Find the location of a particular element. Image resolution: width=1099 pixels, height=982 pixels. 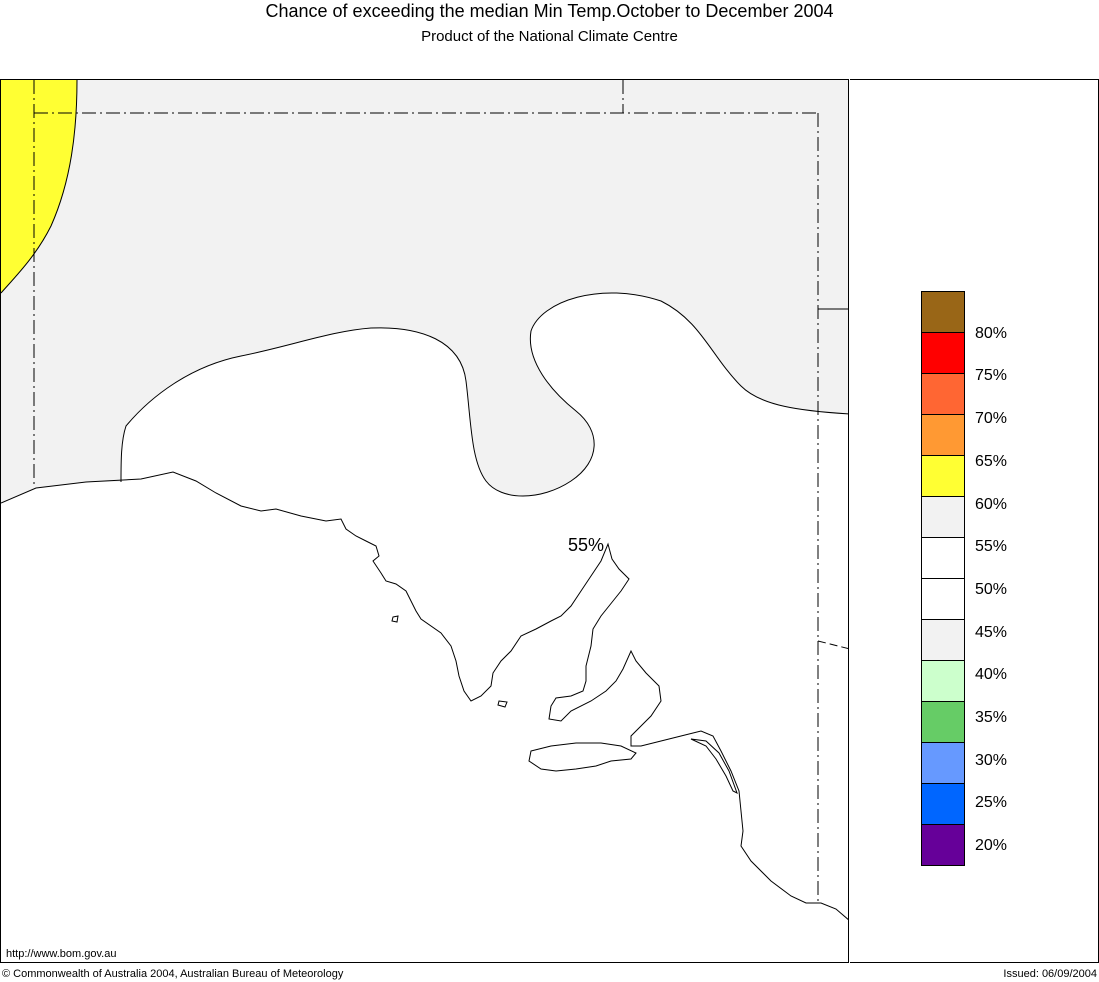

legend-label: 65% is located at coordinates (991, 461).